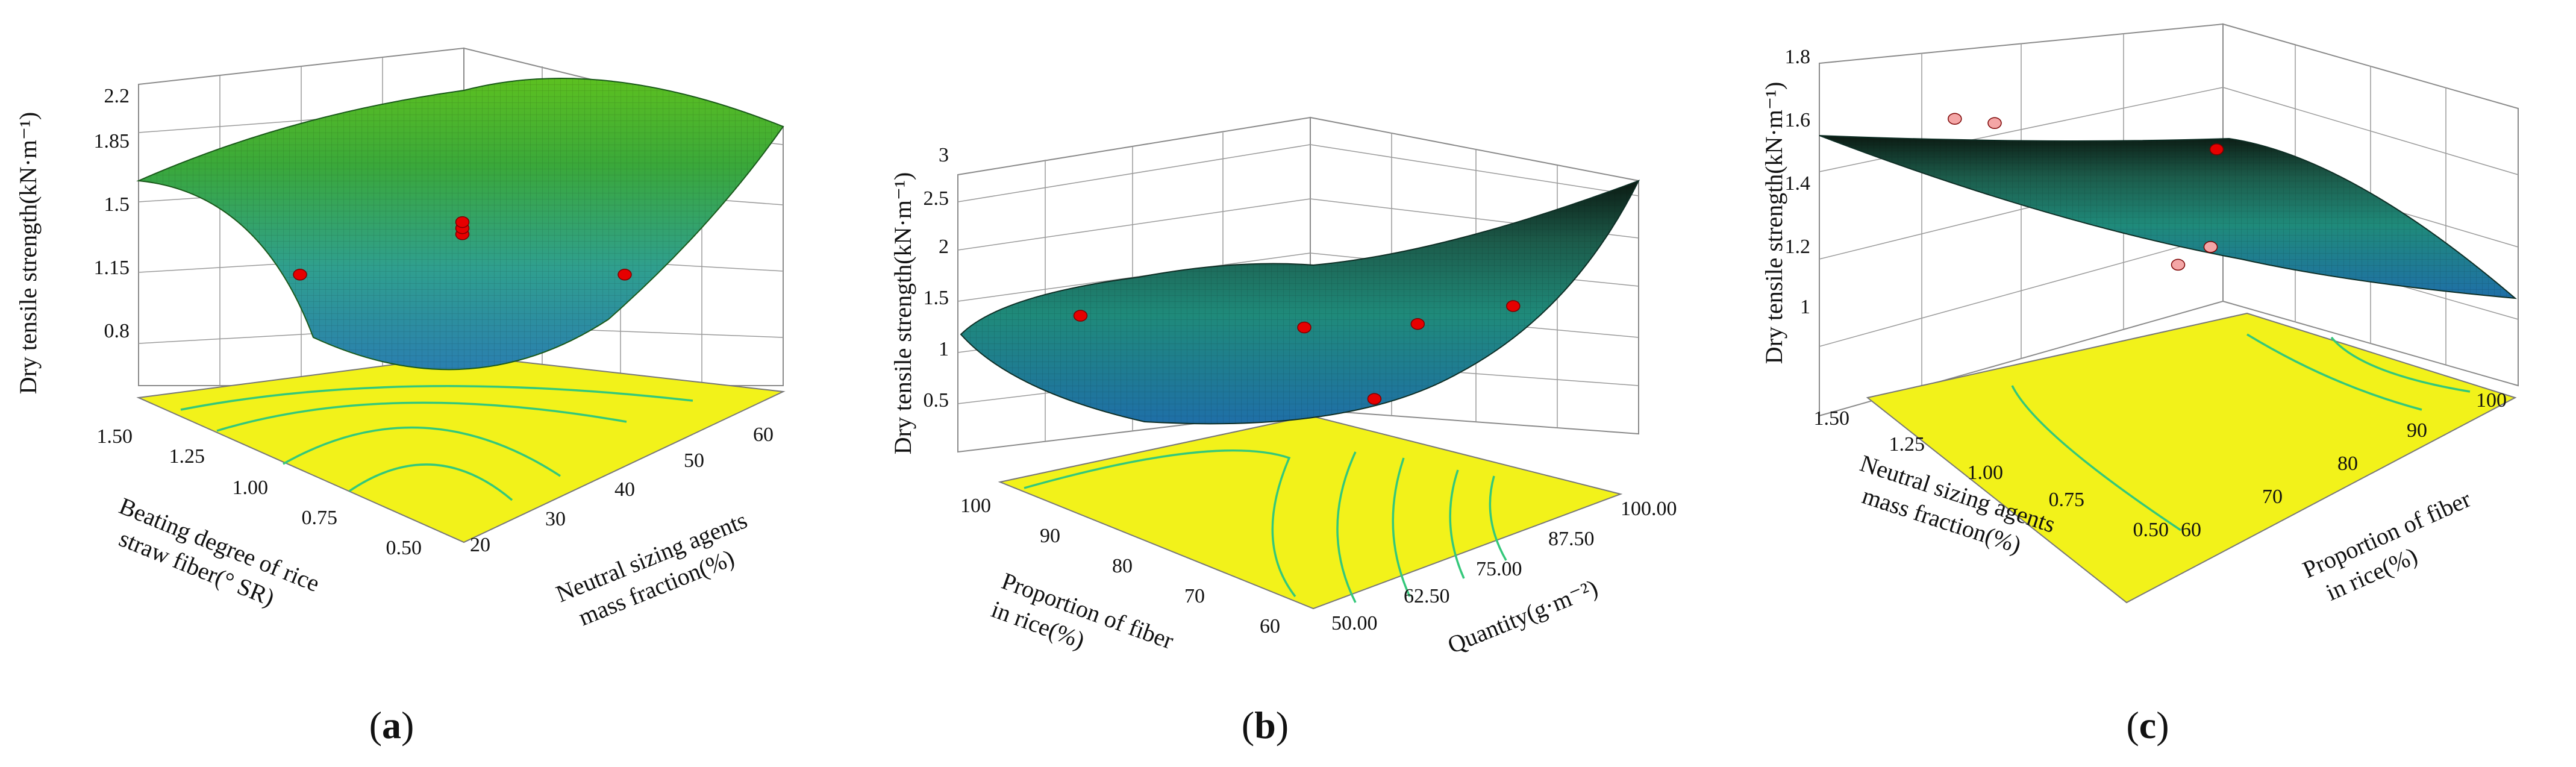 This screenshot has width=2576, height=767. Describe the element at coordinates (1523, 616) in the screenshot. I see `y-axis-label-b: Quantity(g·m⁻²)` at that location.